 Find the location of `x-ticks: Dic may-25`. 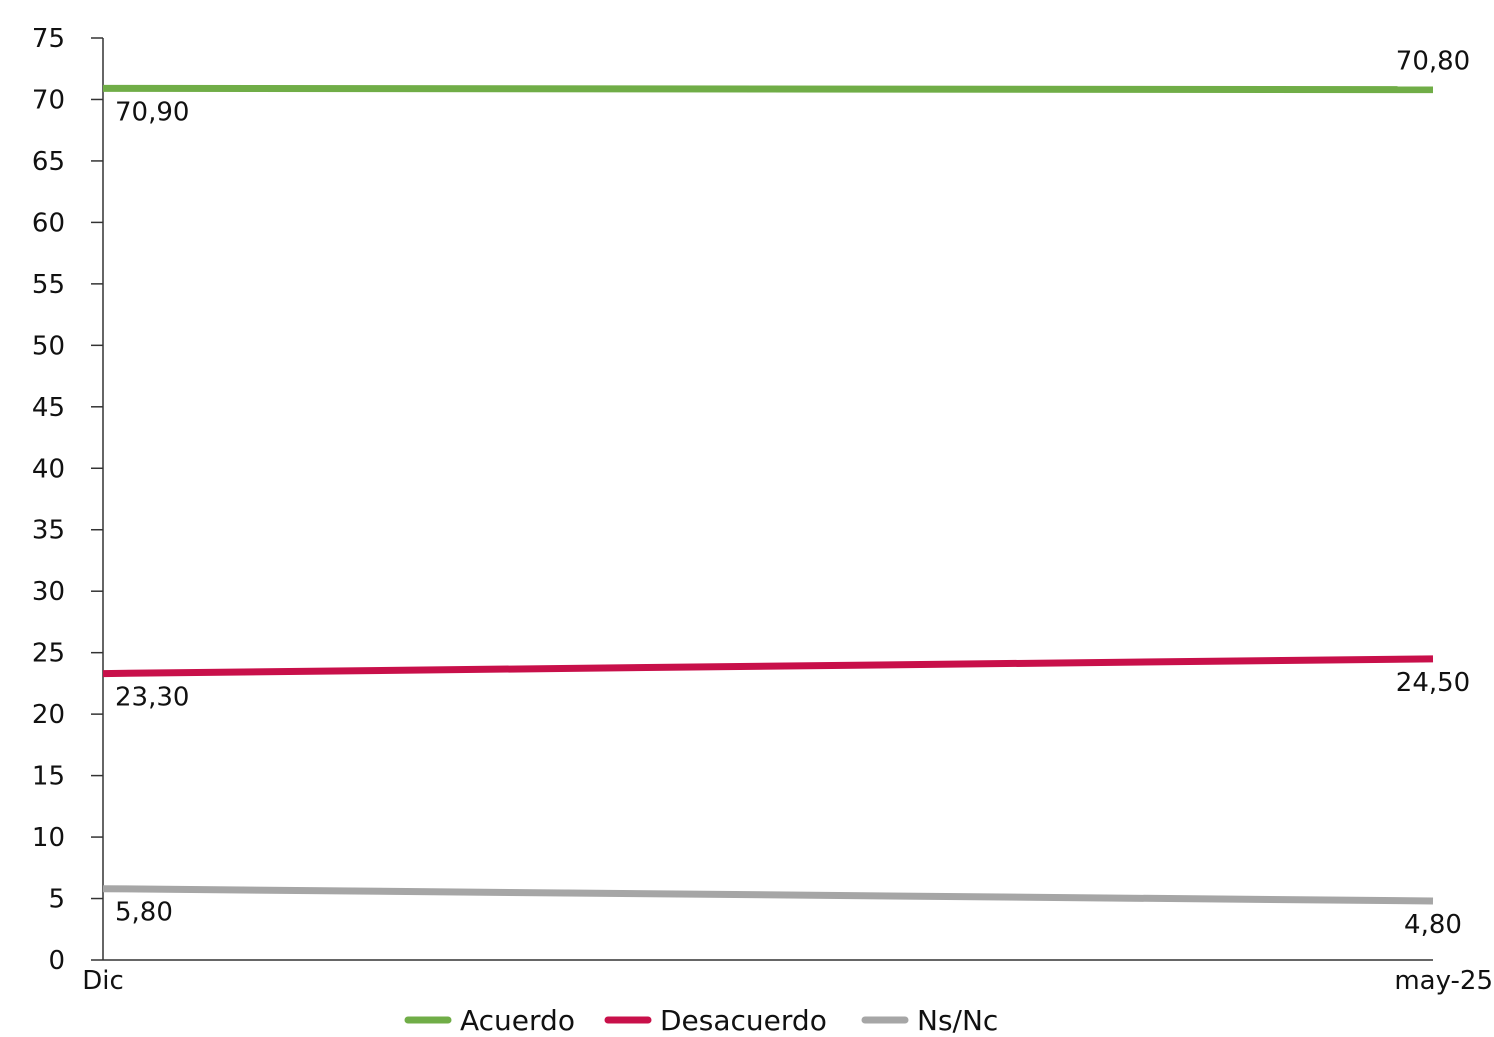

x-ticks: Dic may-25 is located at coordinates (787, 981).